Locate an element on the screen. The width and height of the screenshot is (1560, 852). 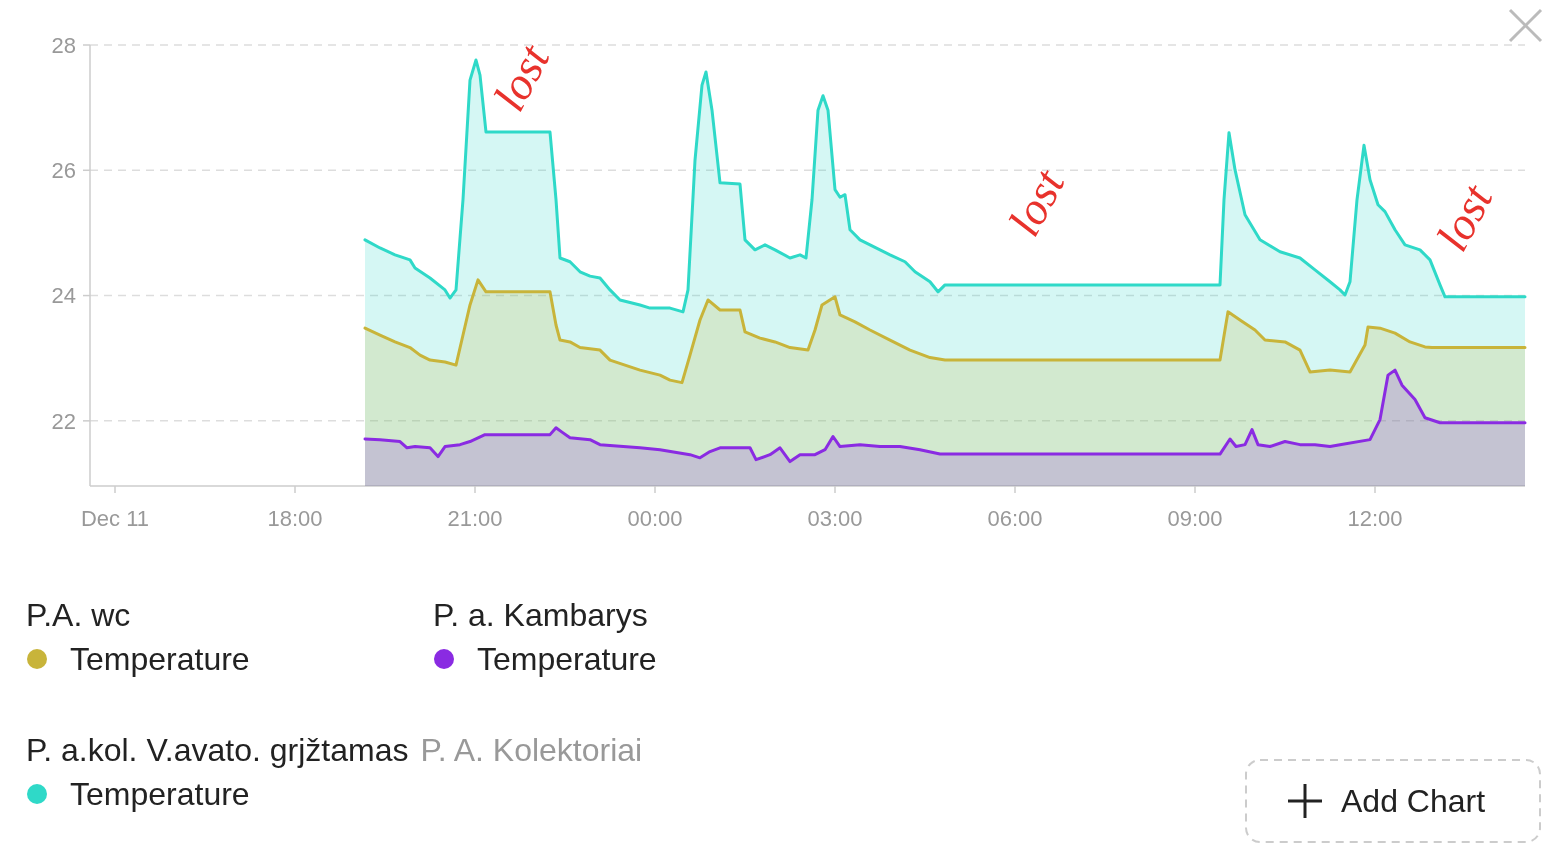
x-tick-label: Dec 11 is located at coordinates (115, 518).